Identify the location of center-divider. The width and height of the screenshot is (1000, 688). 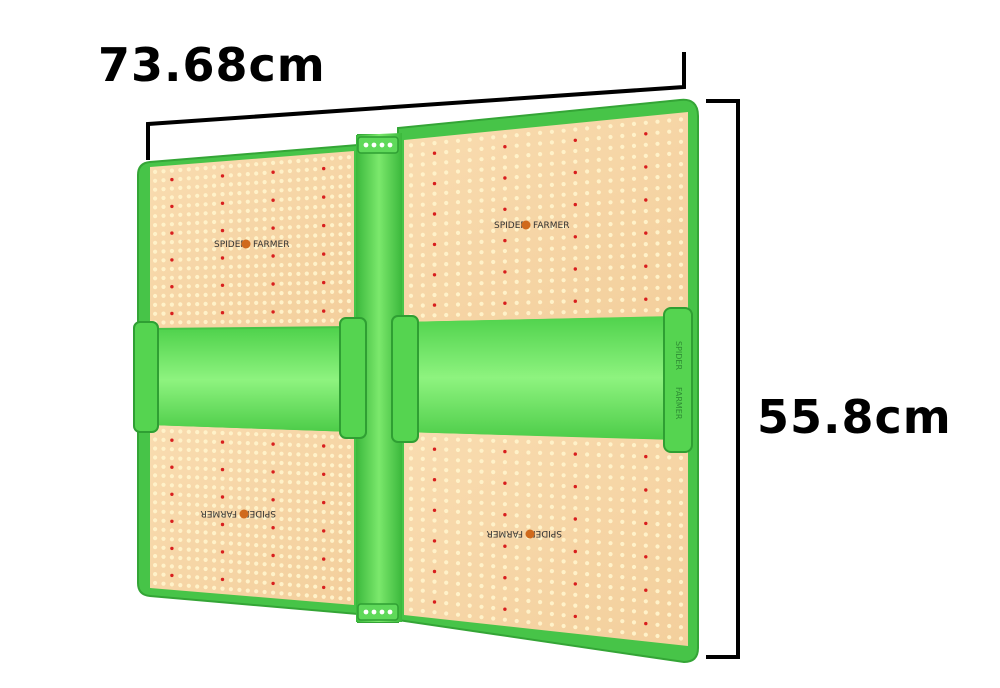
(379, 377).